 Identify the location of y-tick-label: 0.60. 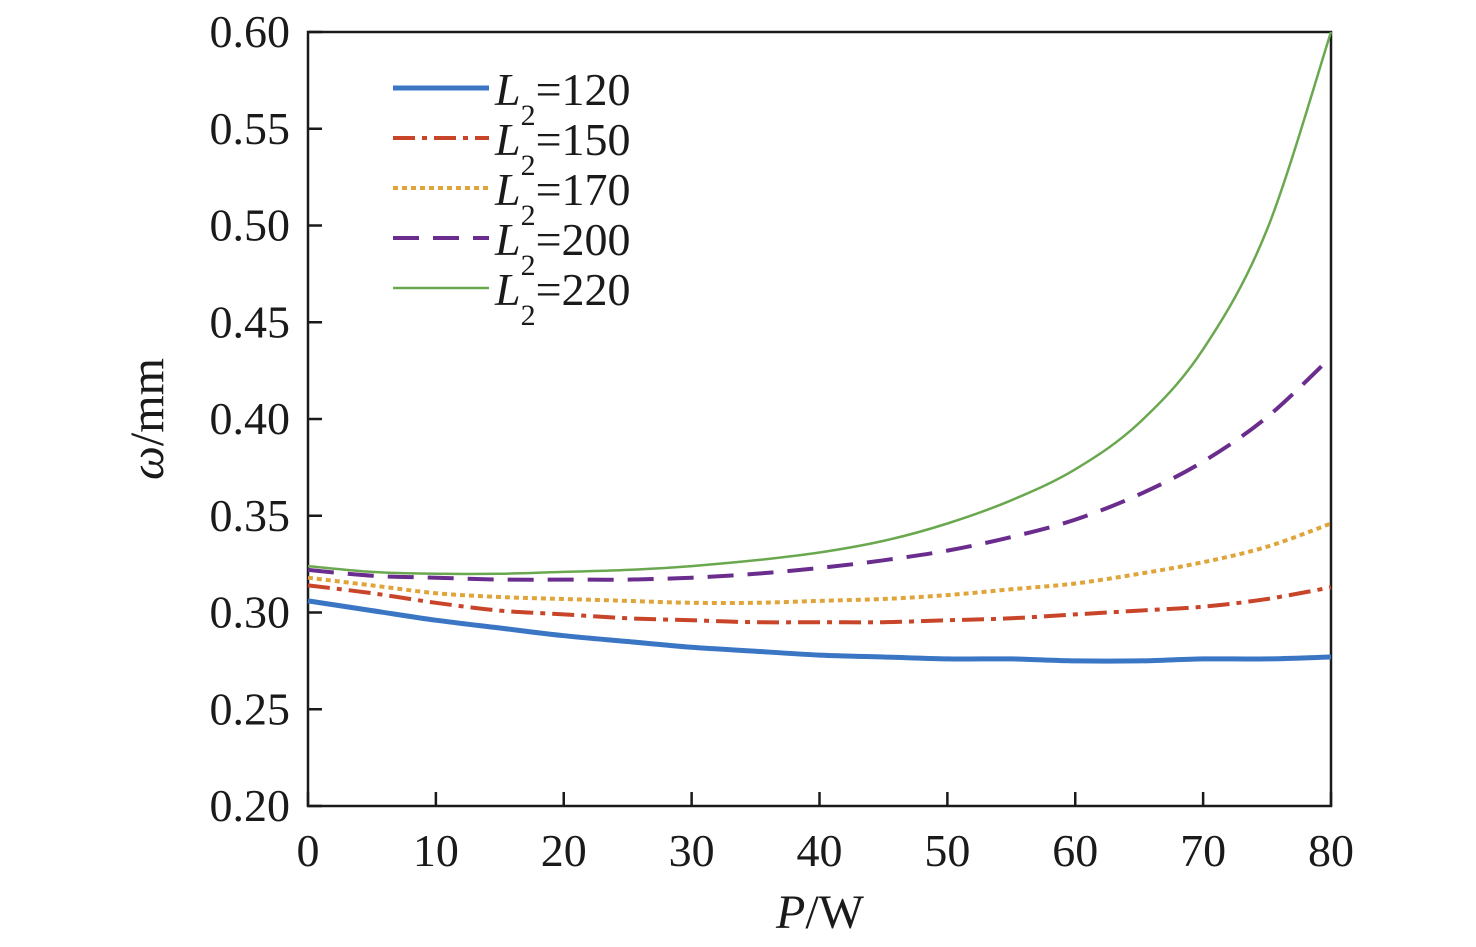
(250, 31).